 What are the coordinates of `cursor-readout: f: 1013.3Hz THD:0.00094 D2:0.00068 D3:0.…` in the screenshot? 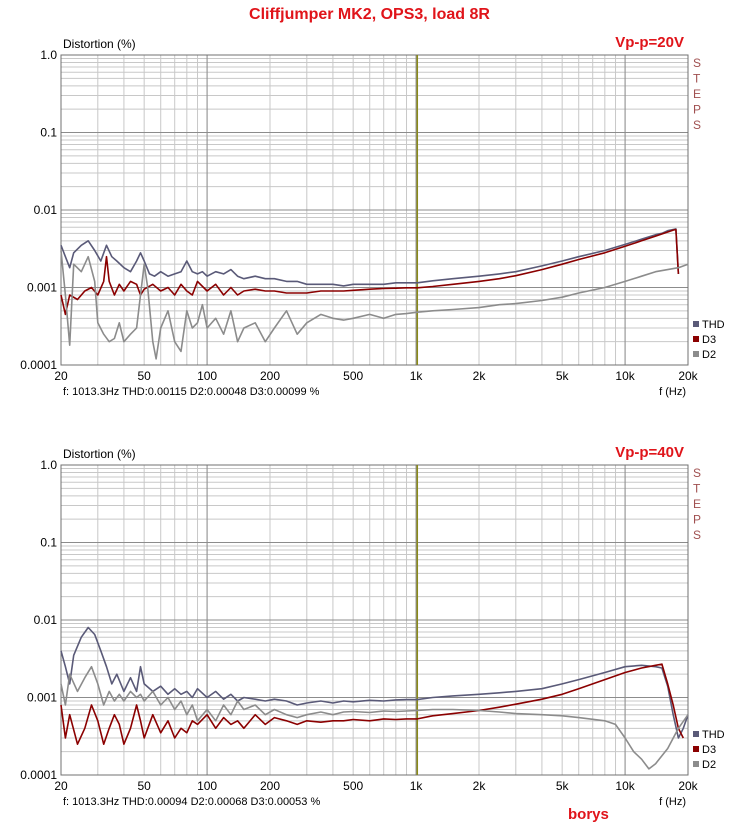 It's located at (191, 802).